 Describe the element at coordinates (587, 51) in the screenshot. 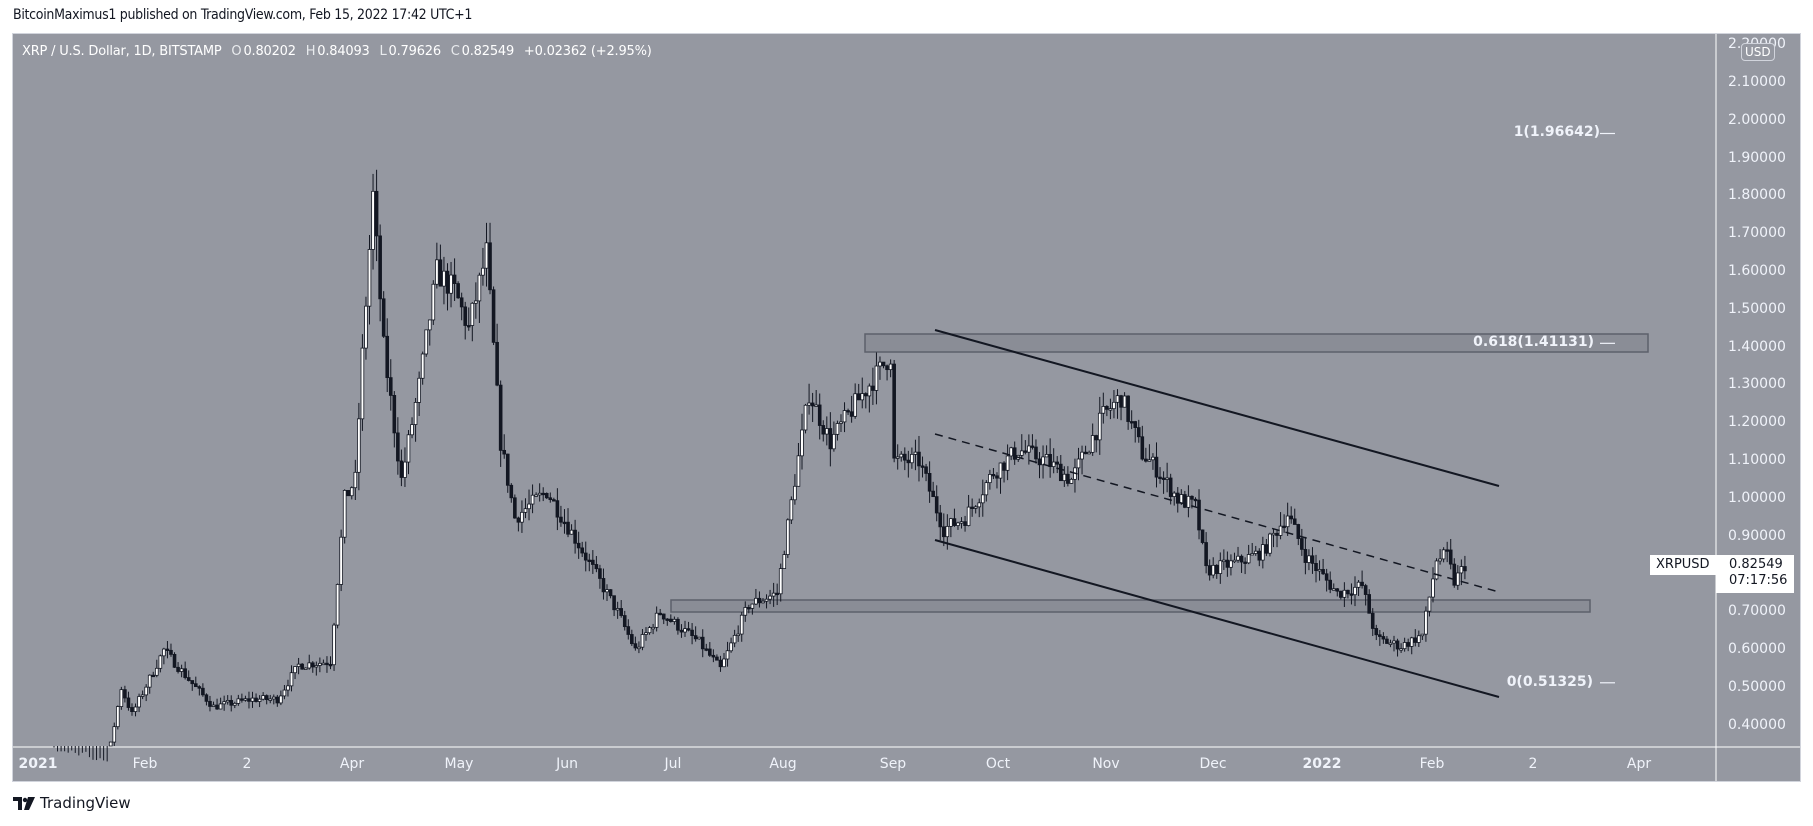

I see `change-value: +0.02362 (+2.95%)` at that location.